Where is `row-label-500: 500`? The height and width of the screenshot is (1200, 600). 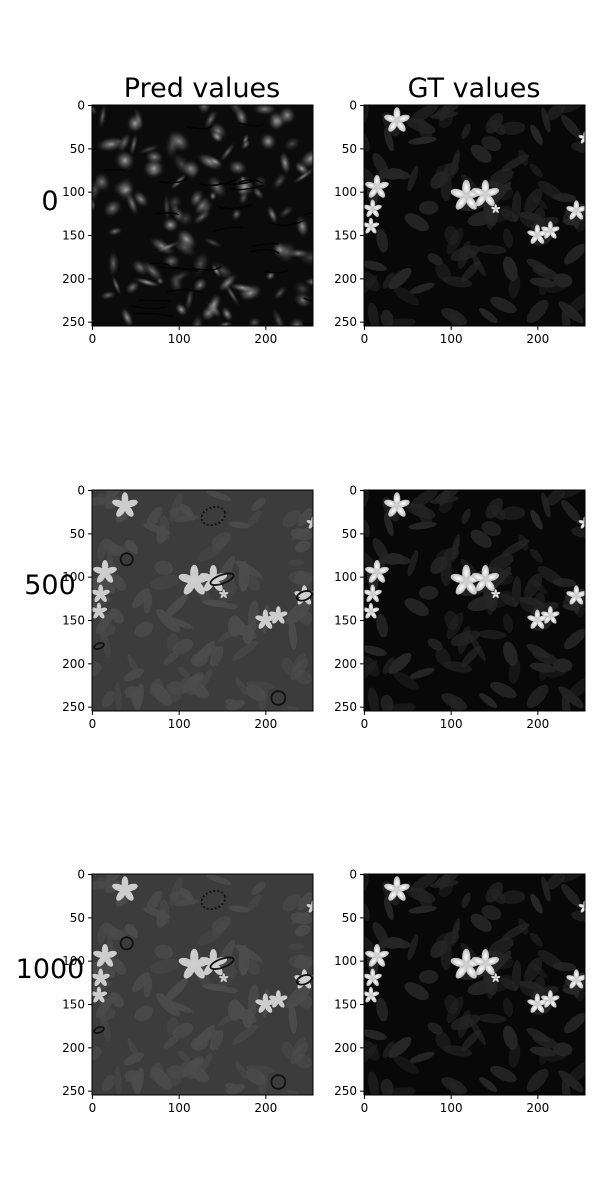
row-label-500: 500 is located at coordinates (50, 585).